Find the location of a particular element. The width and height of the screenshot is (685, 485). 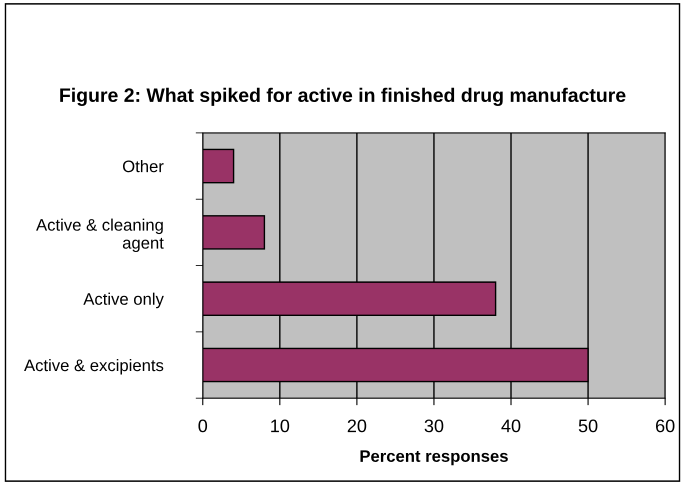

y-tick-label: Other is located at coordinates (143, 166).